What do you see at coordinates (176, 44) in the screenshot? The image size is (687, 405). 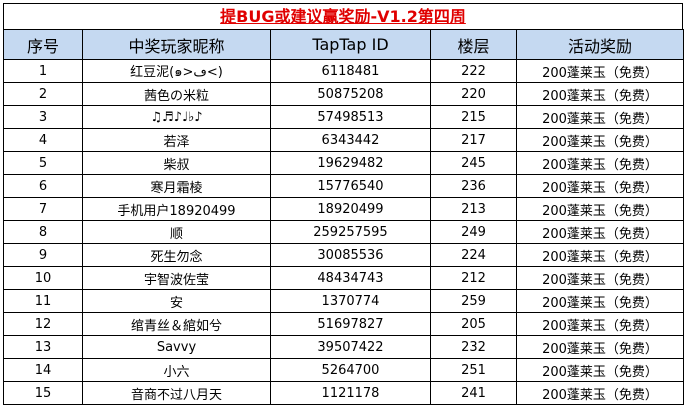 I see `header-nickname: 中奖玩家昵称` at bounding box center [176, 44].